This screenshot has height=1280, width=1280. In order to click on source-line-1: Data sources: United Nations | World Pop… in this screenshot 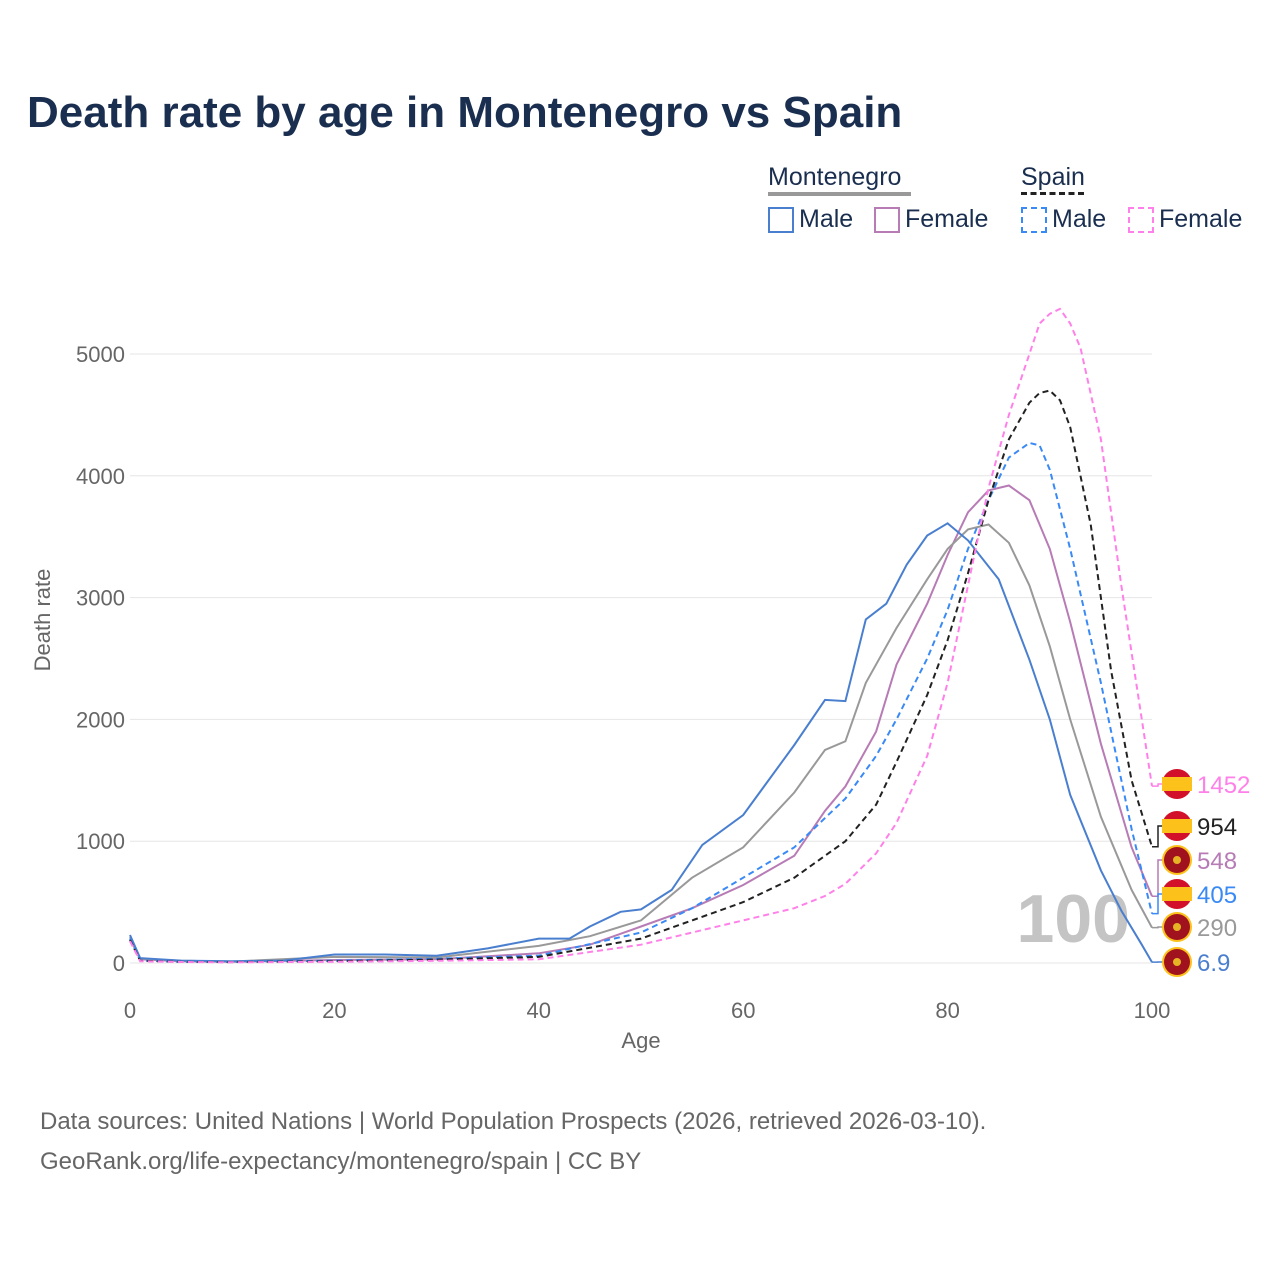, I will do `click(513, 1121)`.